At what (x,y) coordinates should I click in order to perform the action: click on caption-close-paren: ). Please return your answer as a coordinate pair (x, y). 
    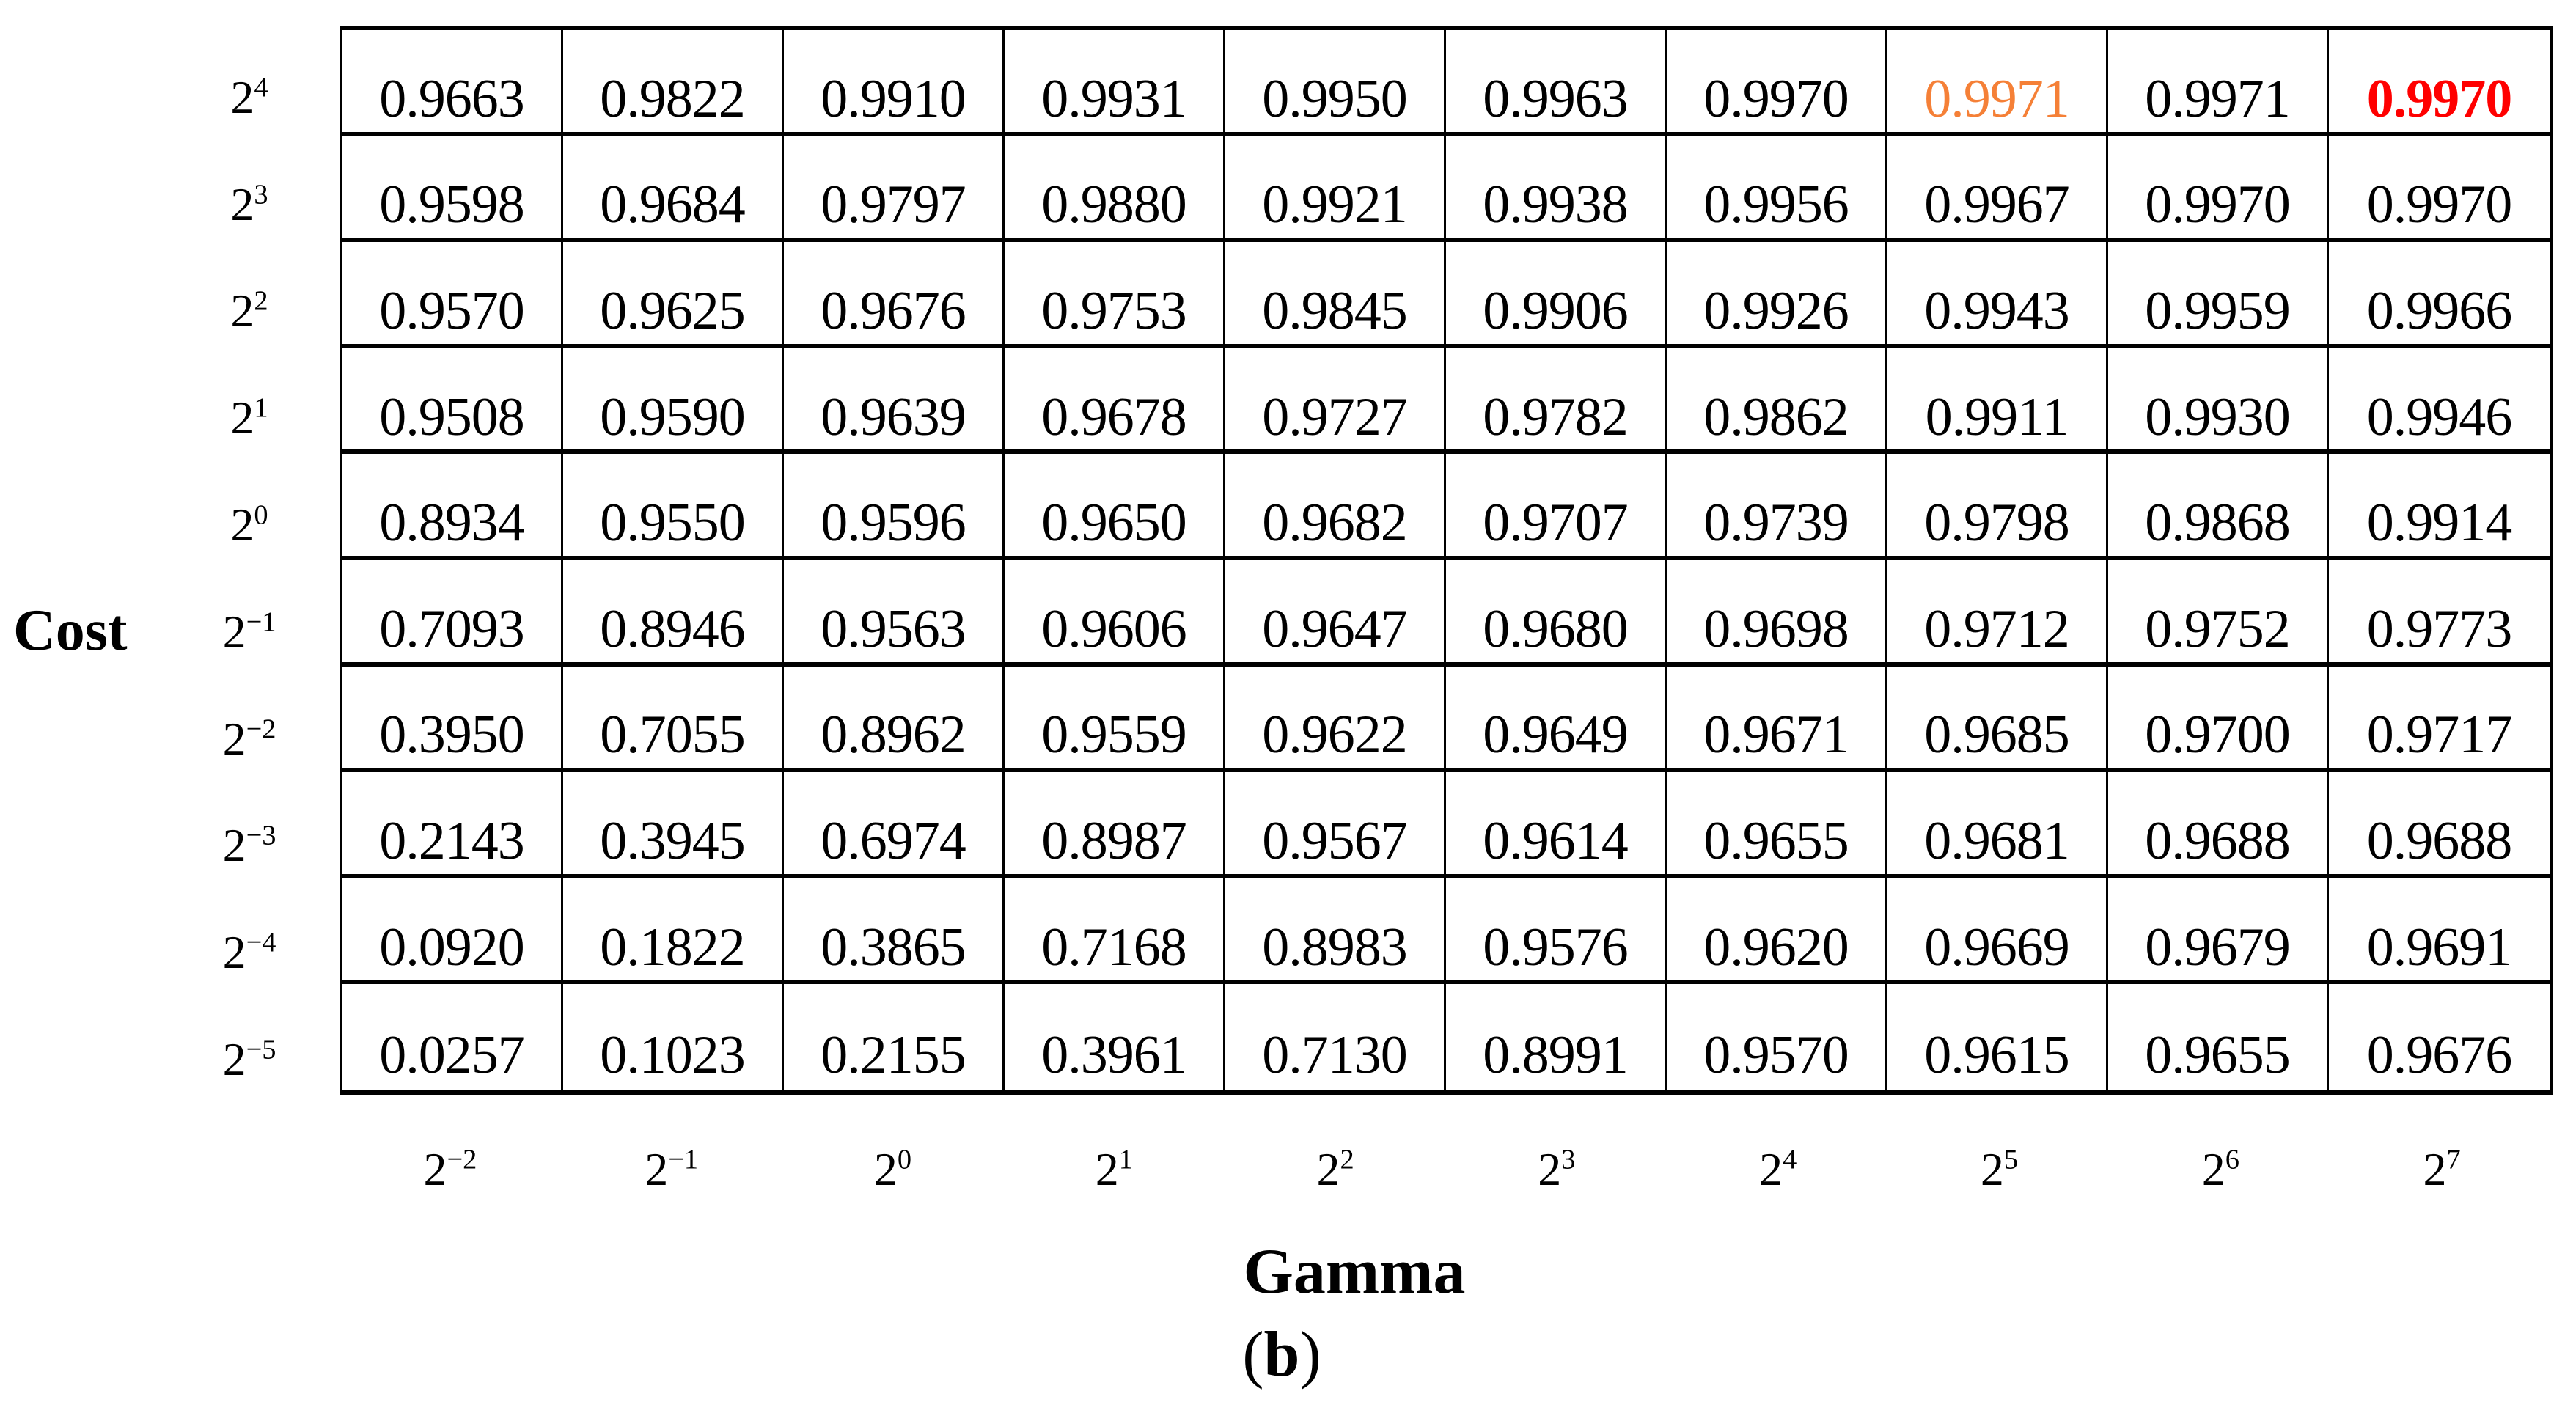
    Looking at the image, I should click on (1310, 1354).